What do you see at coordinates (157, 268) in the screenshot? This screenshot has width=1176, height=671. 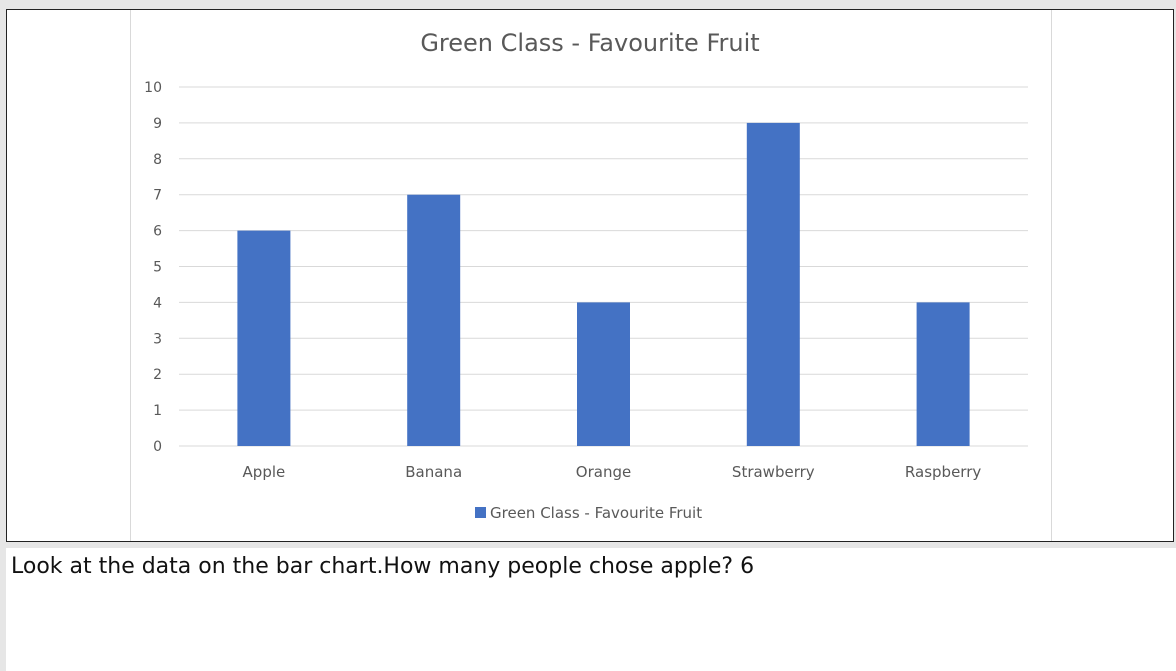 I see `y-tick-label: 5` at bounding box center [157, 268].